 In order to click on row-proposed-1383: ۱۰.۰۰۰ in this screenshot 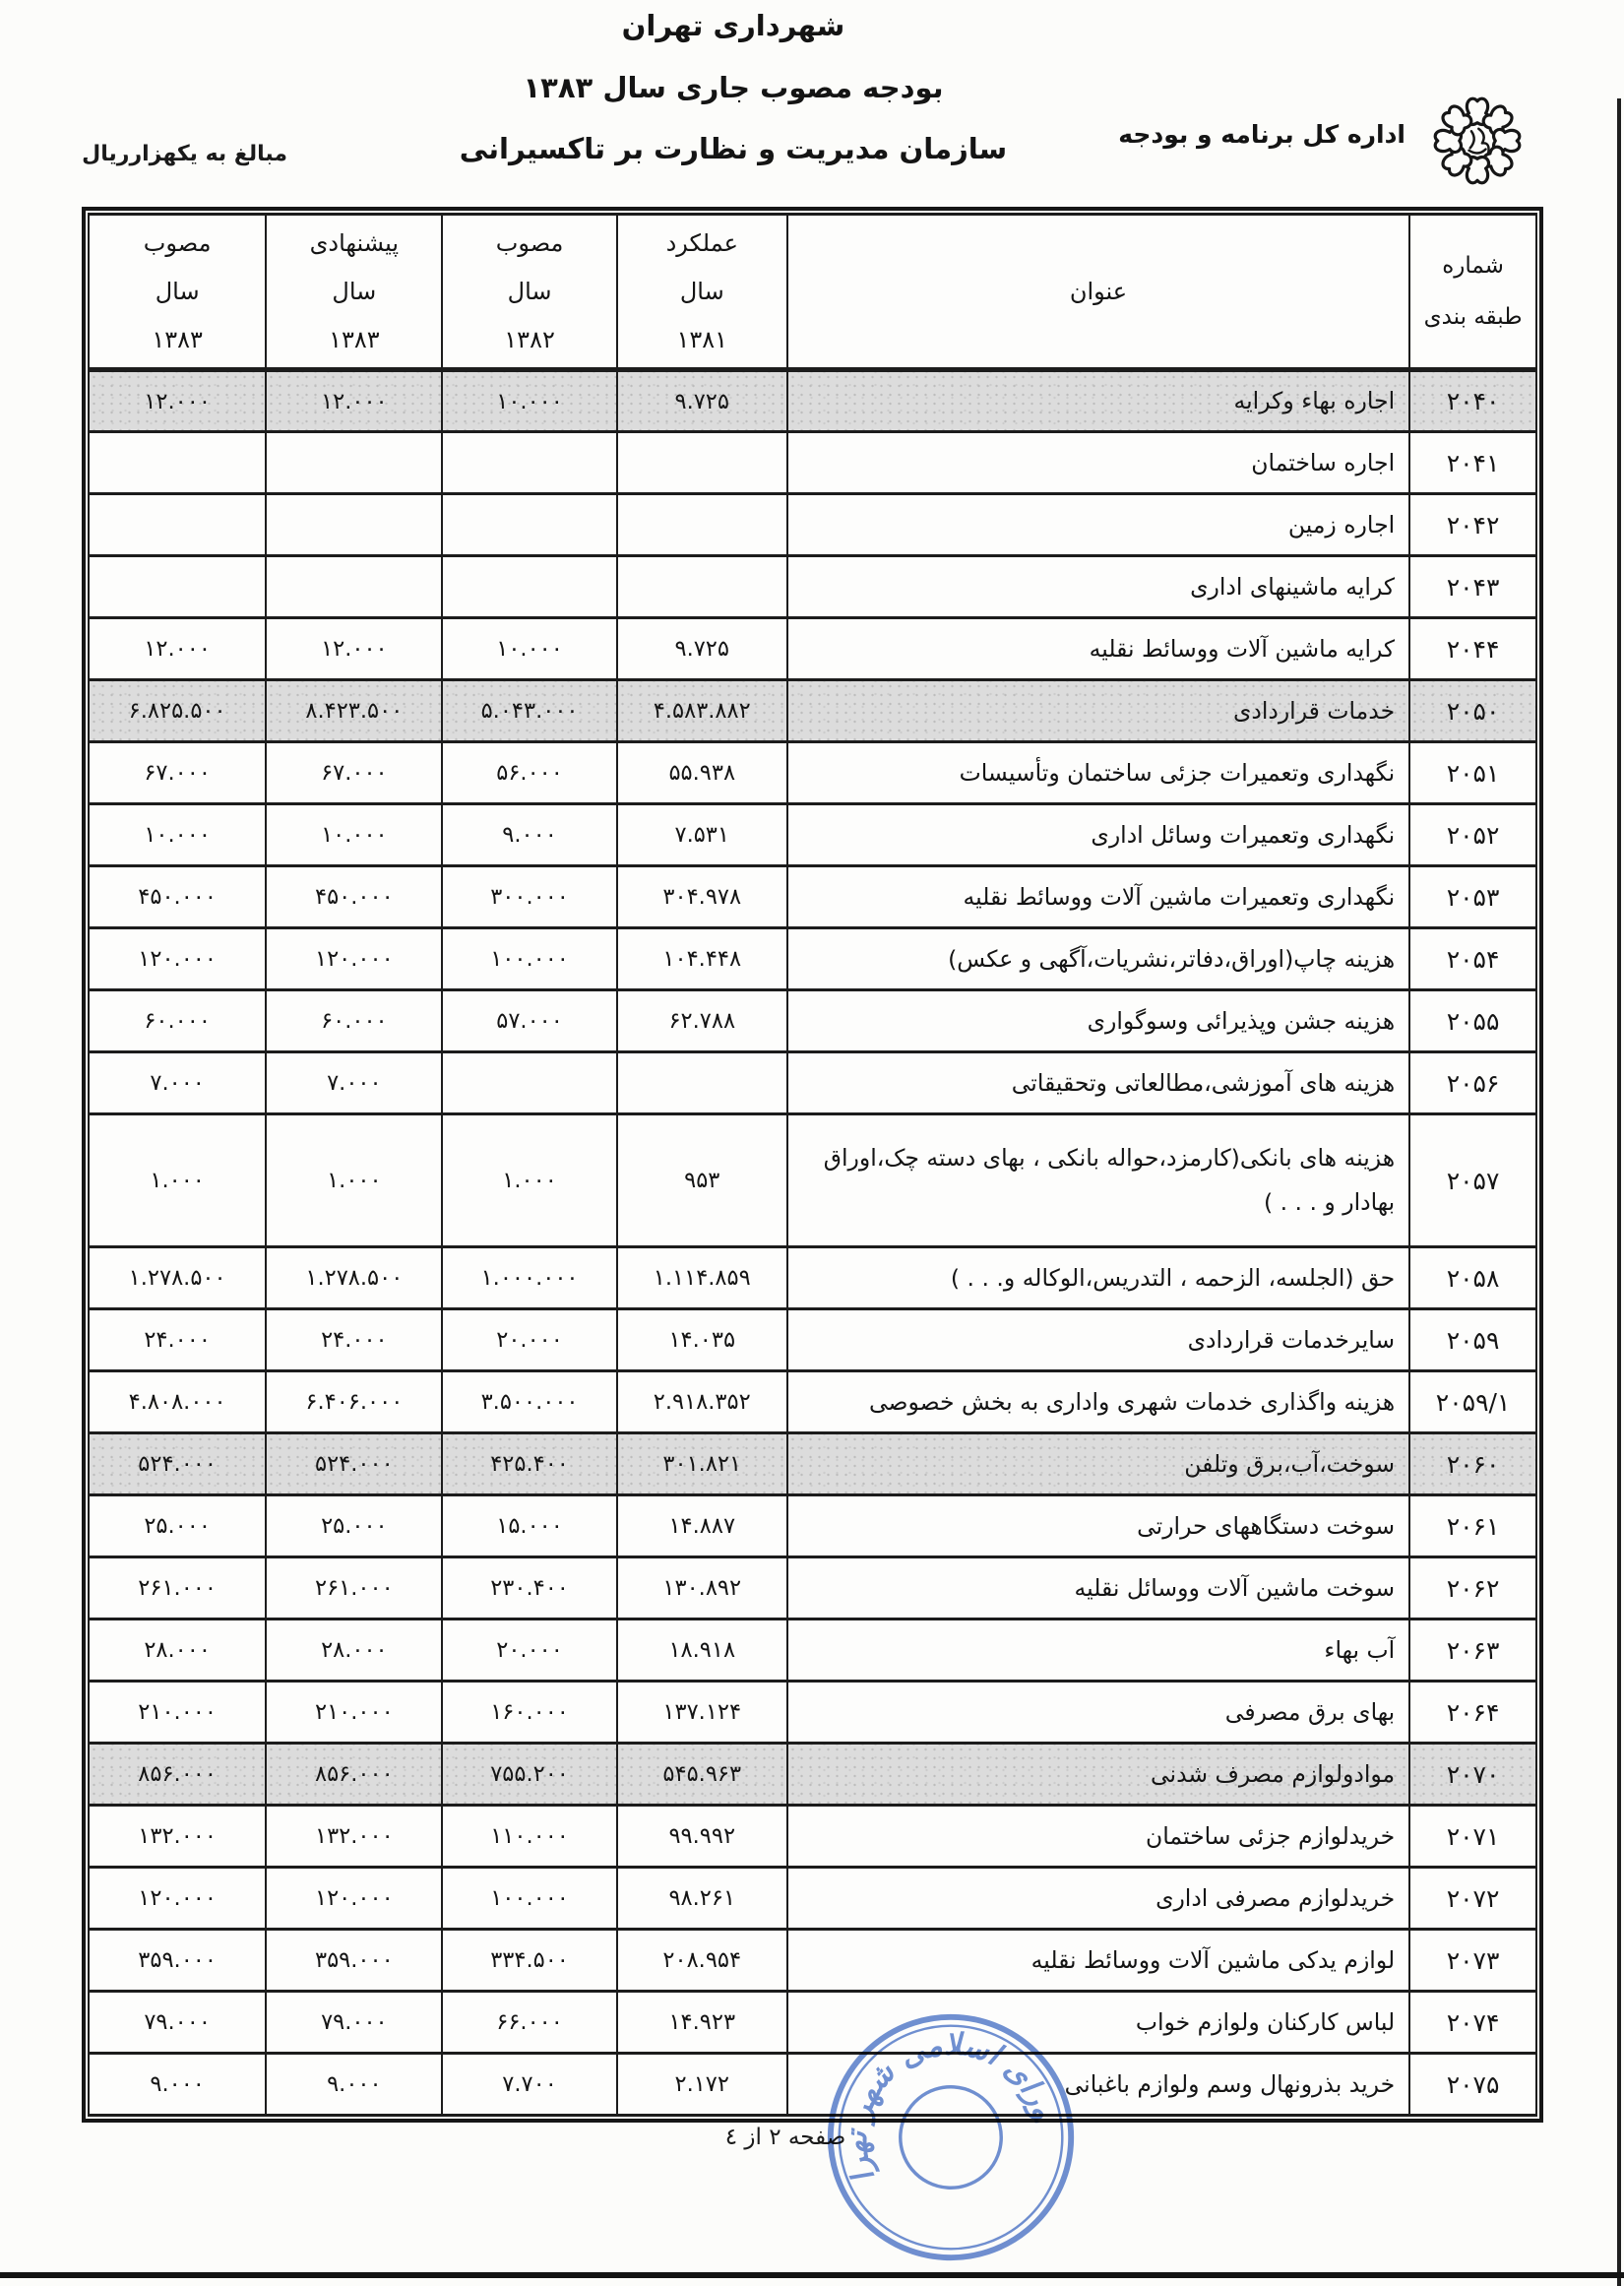, I will do `click(354, 834)`.